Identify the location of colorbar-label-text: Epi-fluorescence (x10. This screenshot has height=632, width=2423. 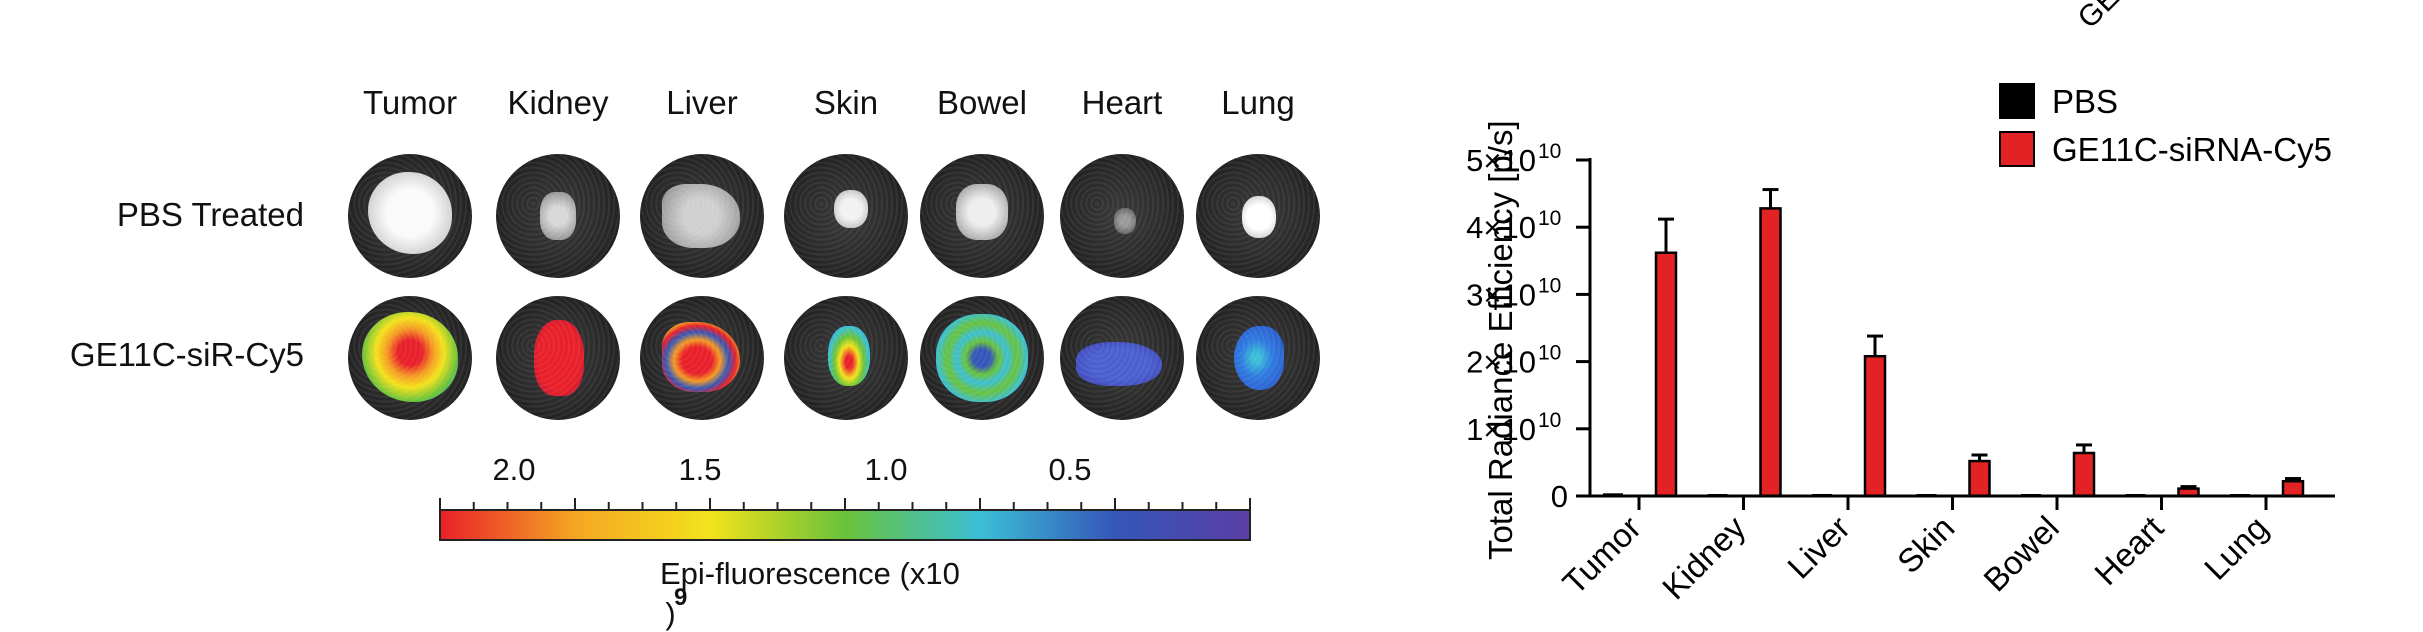
(810, 573).